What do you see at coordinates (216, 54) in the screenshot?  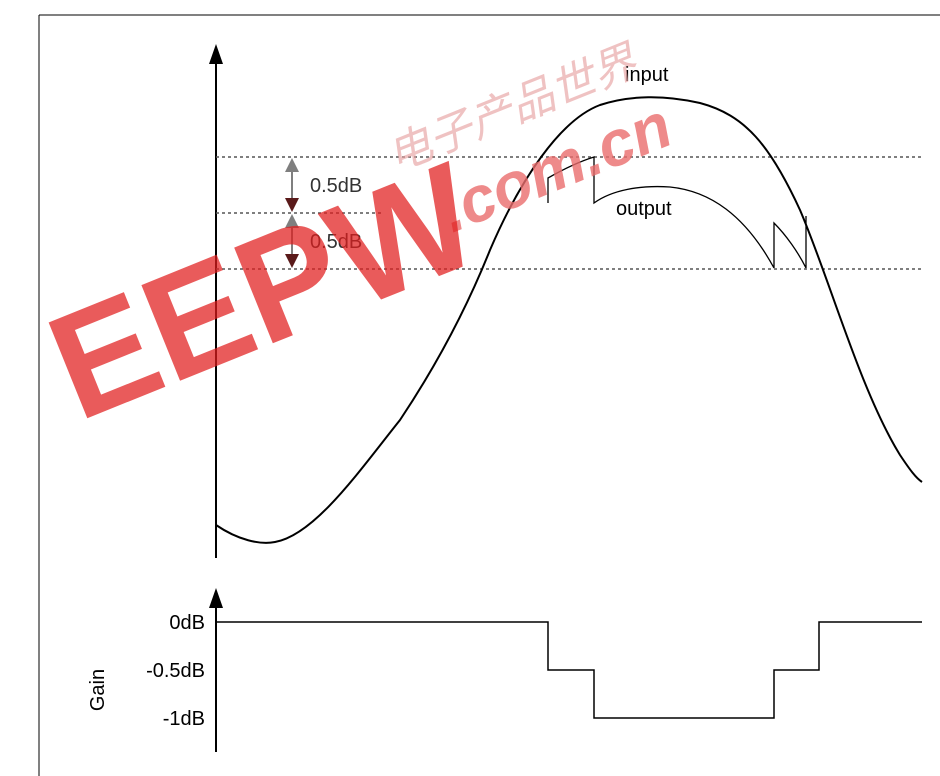 I see `upper-y-axis-arrow-icon` at bounding box center [216, 54].